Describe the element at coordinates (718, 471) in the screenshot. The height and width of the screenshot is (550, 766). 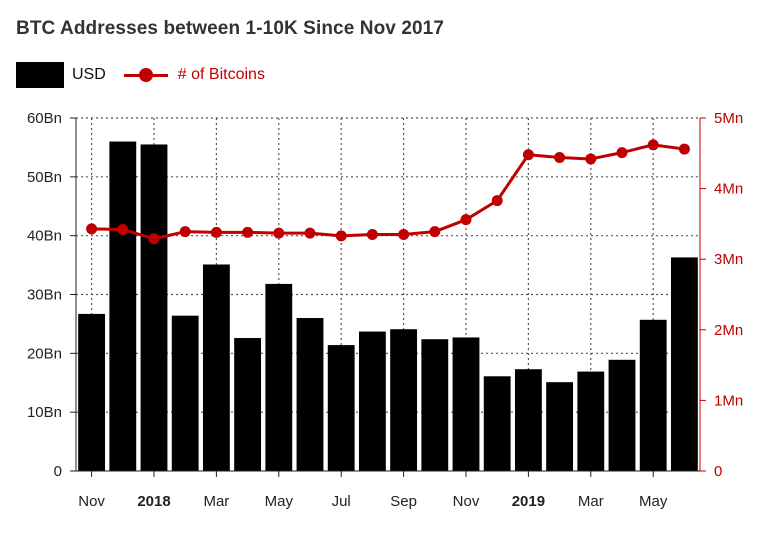
I see `y-right-tick-label: 0` at that location.